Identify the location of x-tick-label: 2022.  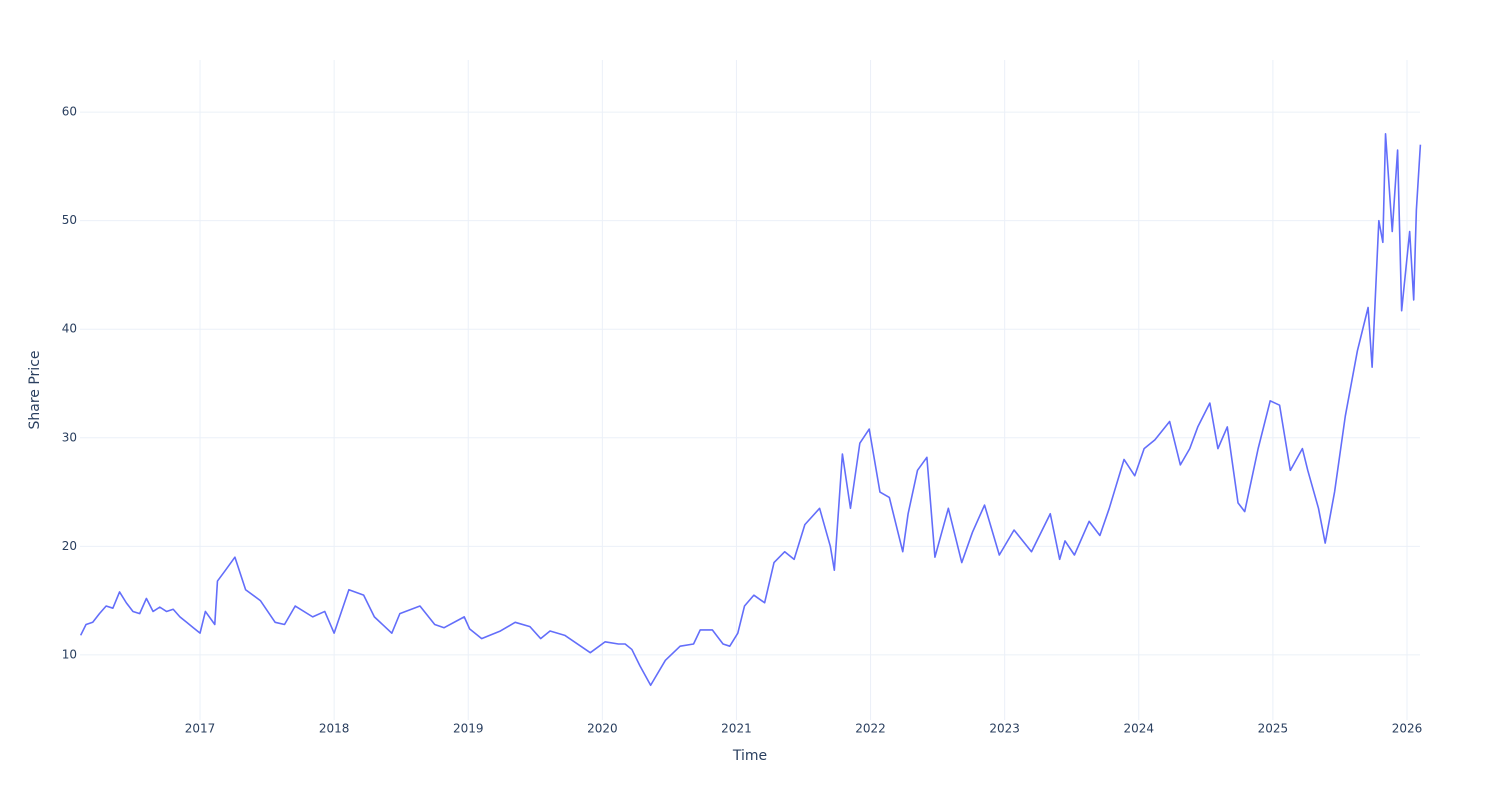
(870, 729).